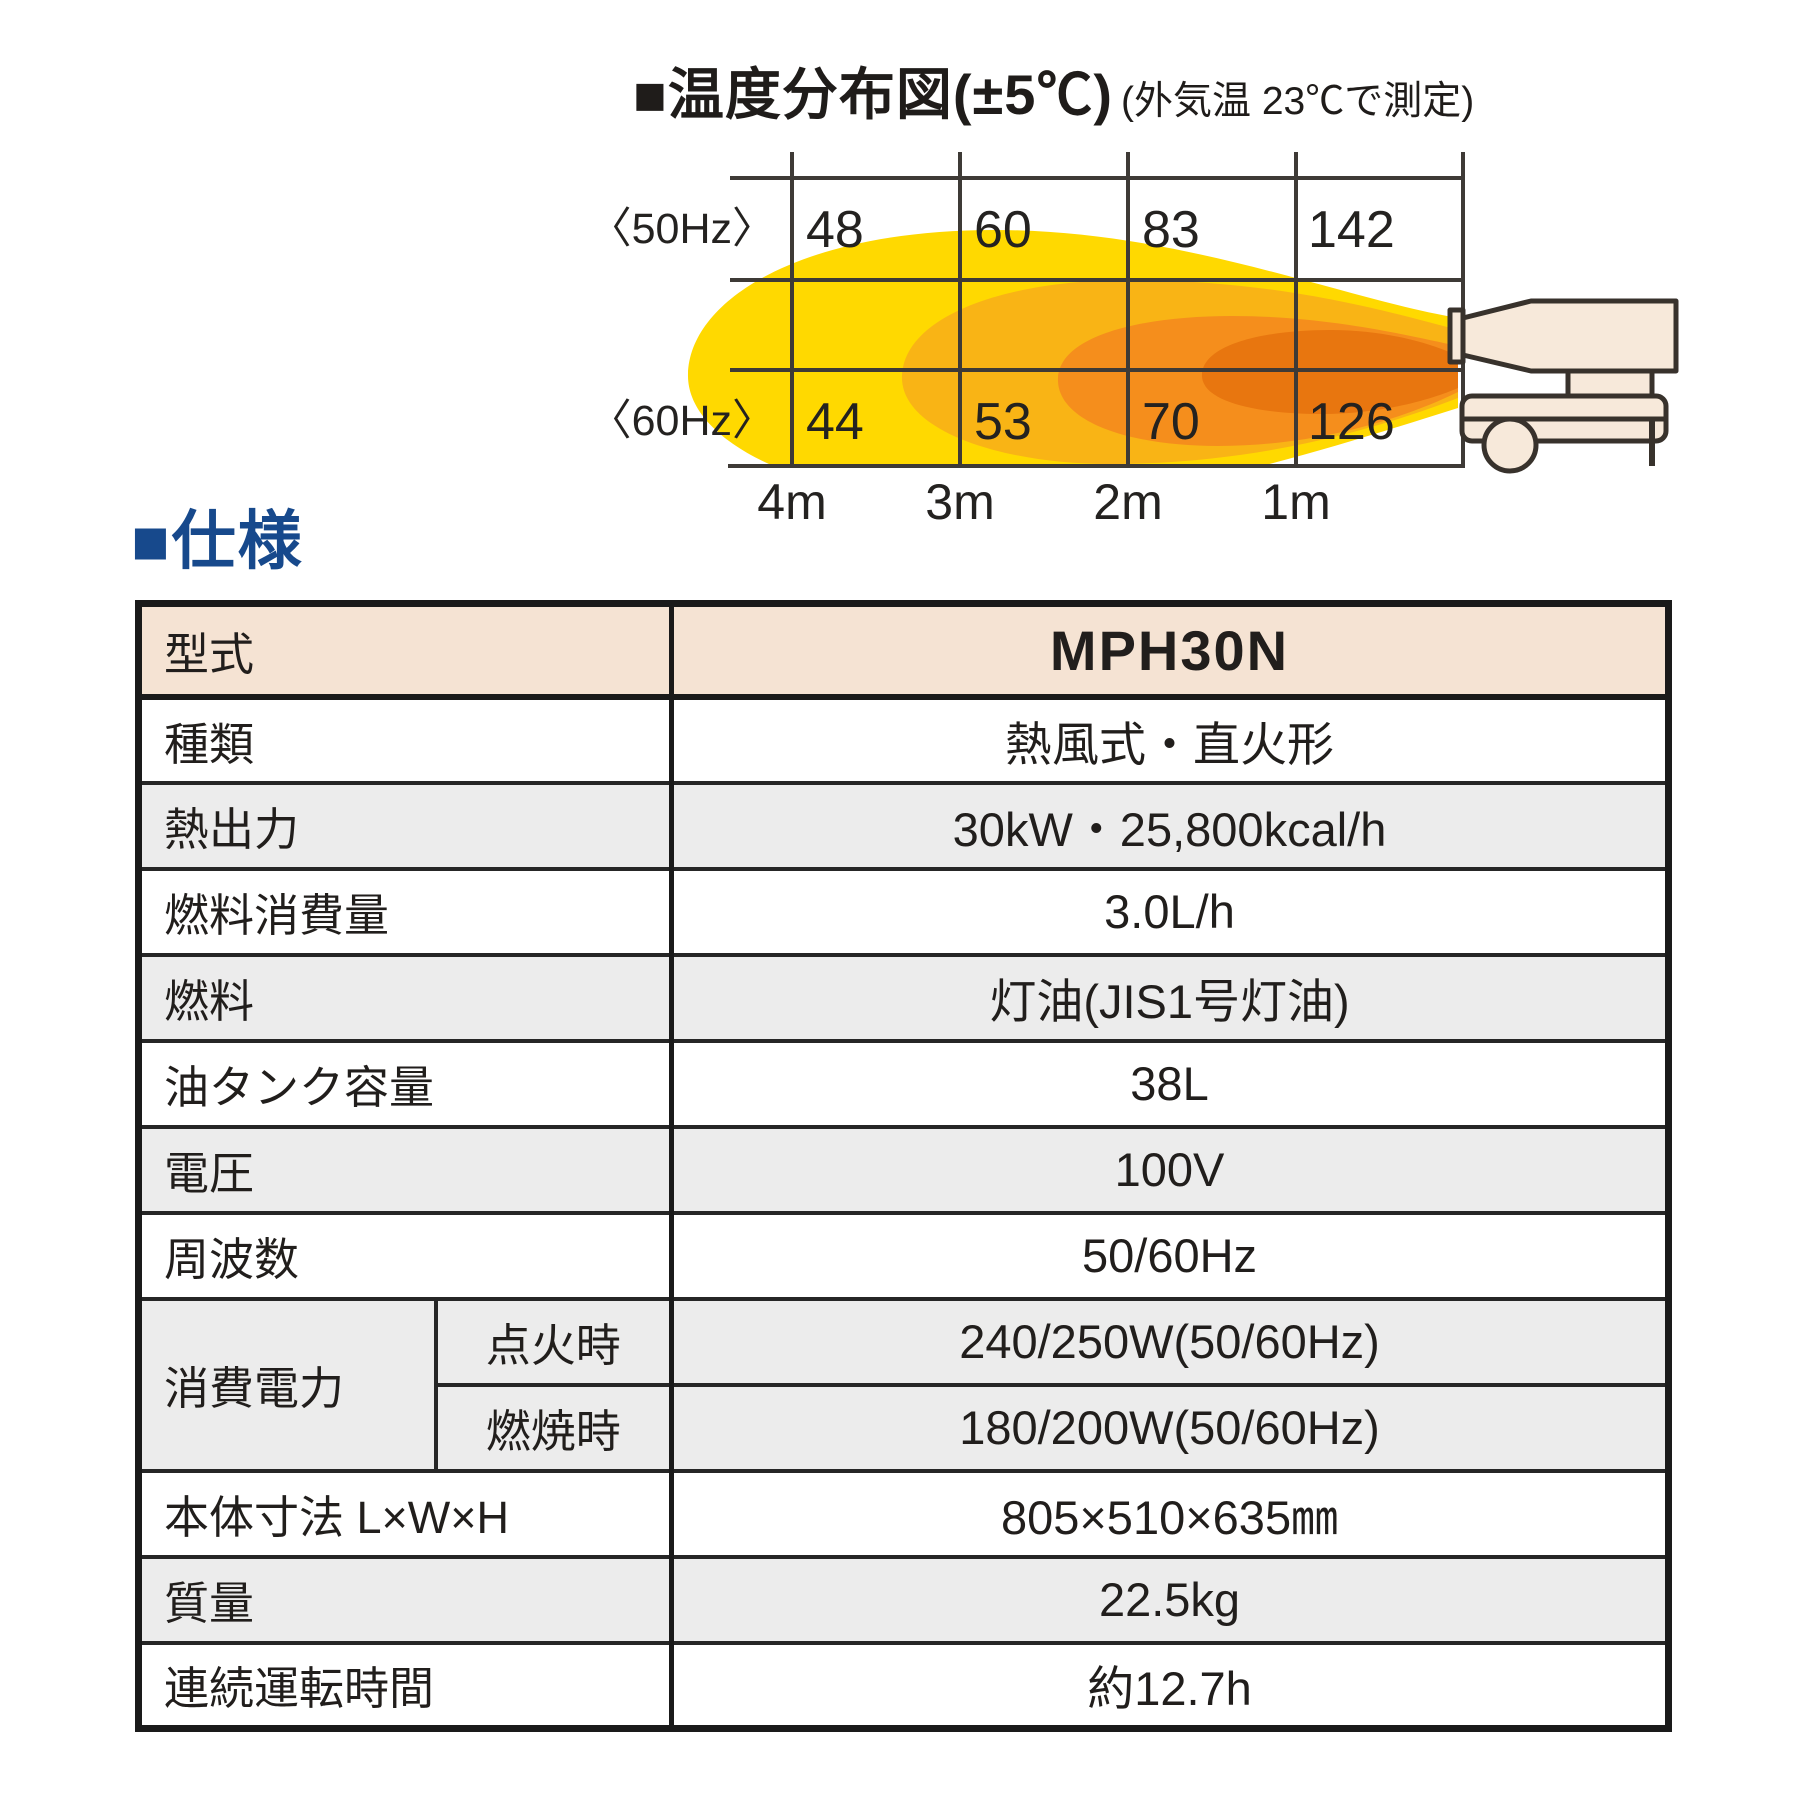 This screenshot has width=1800, height=1800. What do you see at coordinates (405, 997) in the screenshot?
I see `spec-label-fuel: 燃料` at bounding box center [405, 997].